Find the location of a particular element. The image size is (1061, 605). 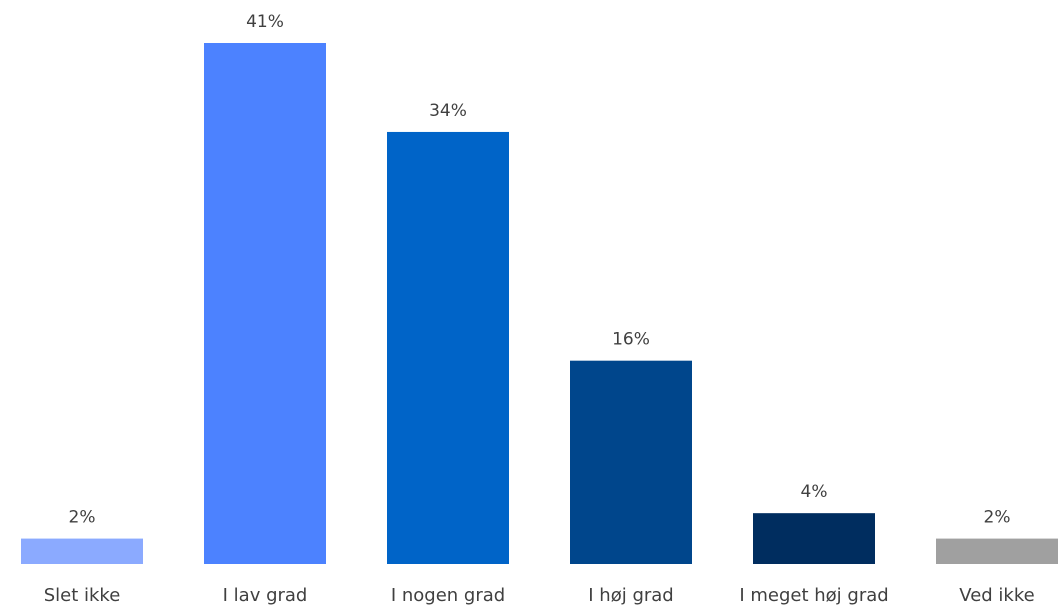

category-label-1: I lav grad is located at coordinates (265, 595).